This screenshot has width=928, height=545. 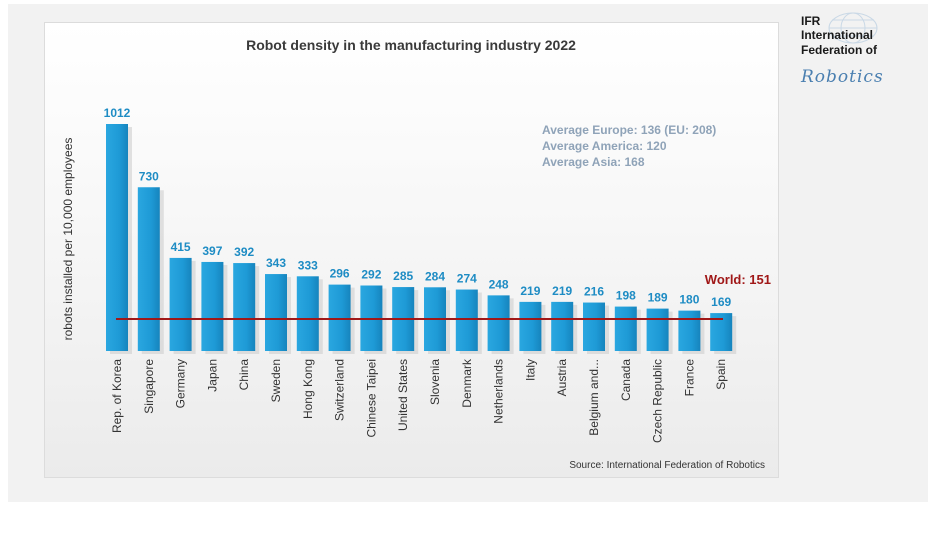 I want to click on category-label: Chinese Taipei, so click(x=371, y=398).